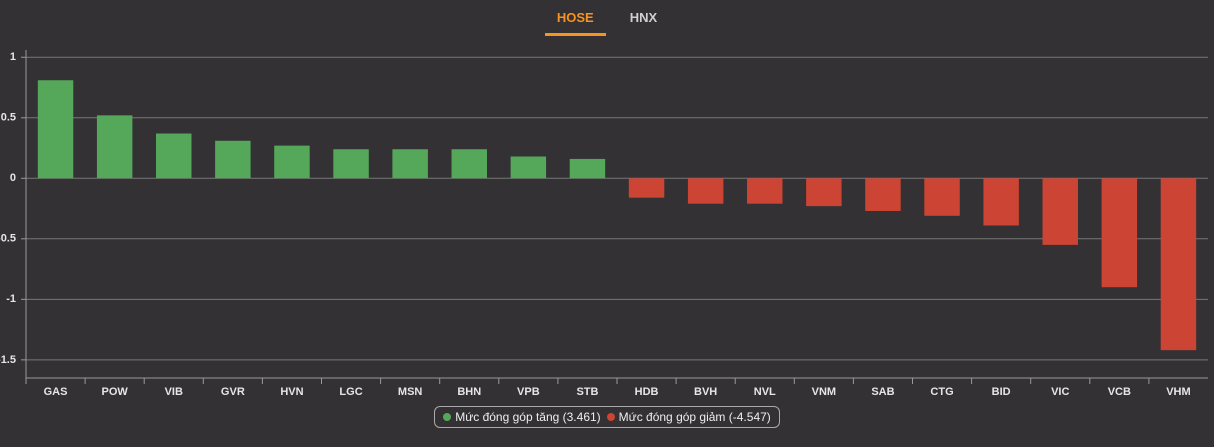  Describe the element at coordinates (1178, 392) in the screenshot. I see `x-tick-label: VHM` at that location.